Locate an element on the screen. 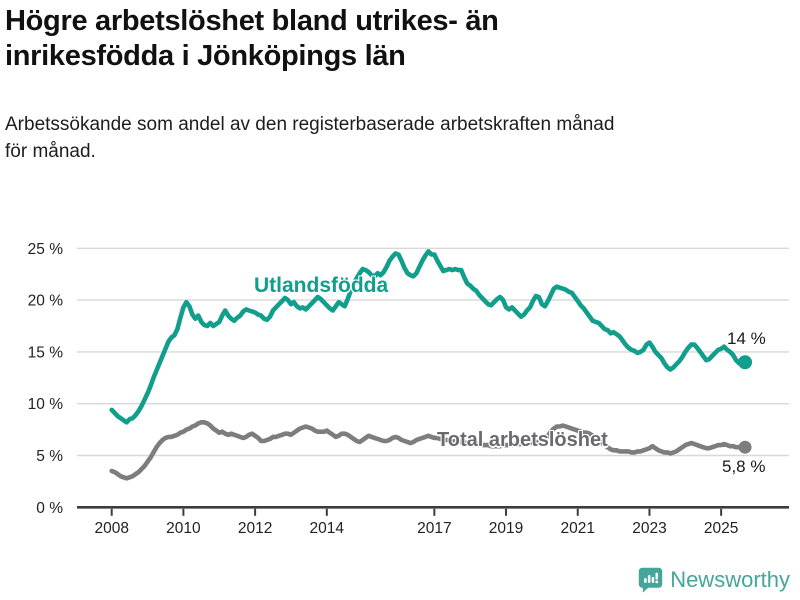 Image resolution: width=800 pixels, height=600 pixels. x-tick-label: 2014 is located at coordinates (327, 528).